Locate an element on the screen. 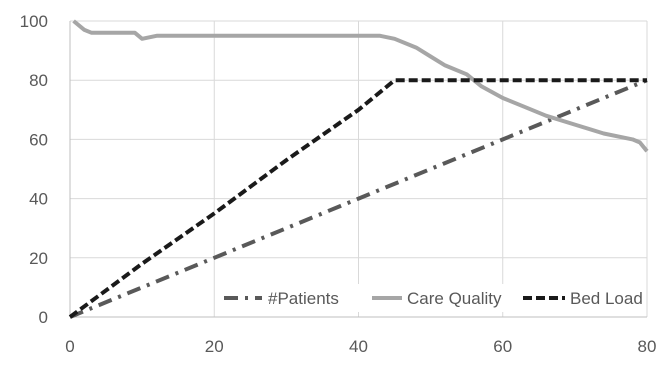 Image resolution: width=657 pixels, height=365 pixels. x-tick-label-40: 40 is located at coordinates (358, 346).